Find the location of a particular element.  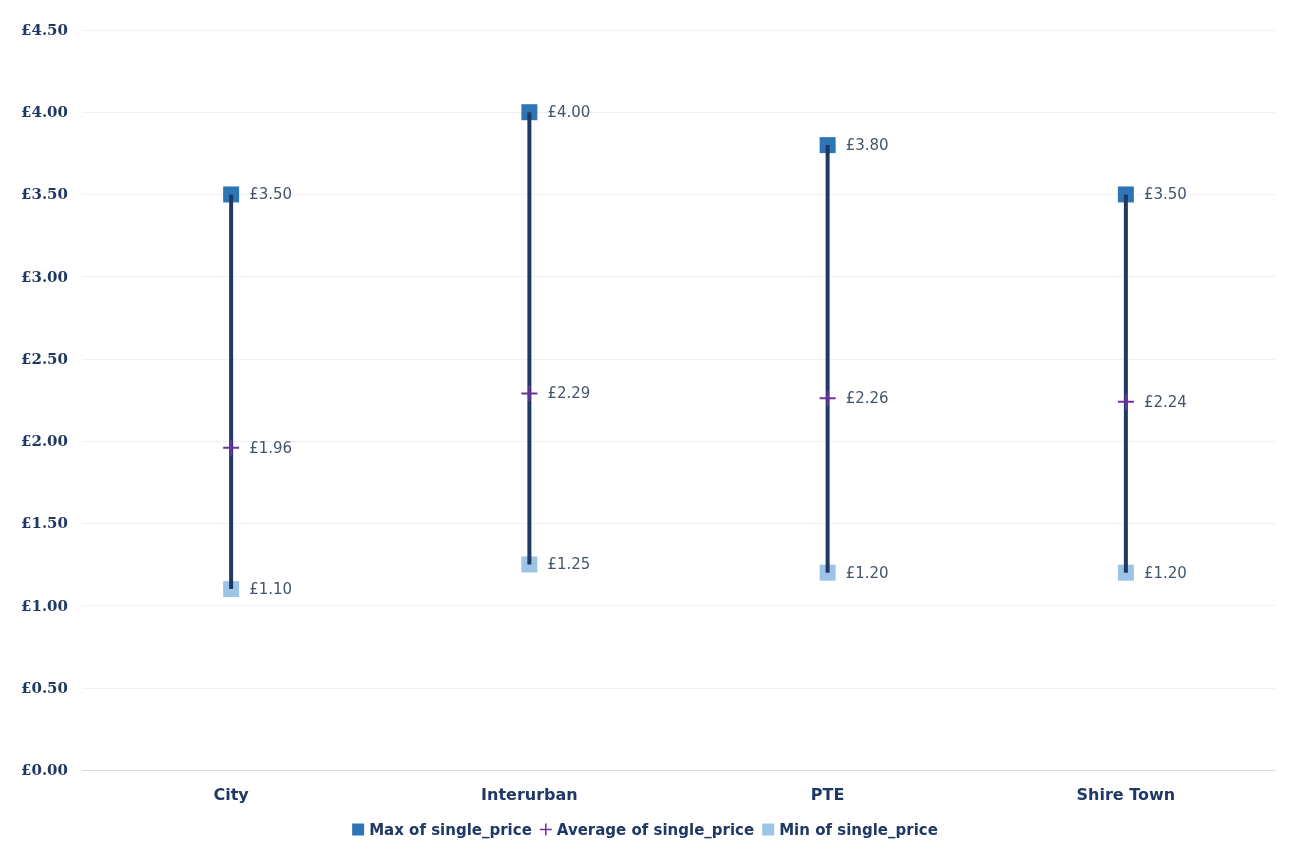

x-tick-label: City is located at coordinates (231, 794).